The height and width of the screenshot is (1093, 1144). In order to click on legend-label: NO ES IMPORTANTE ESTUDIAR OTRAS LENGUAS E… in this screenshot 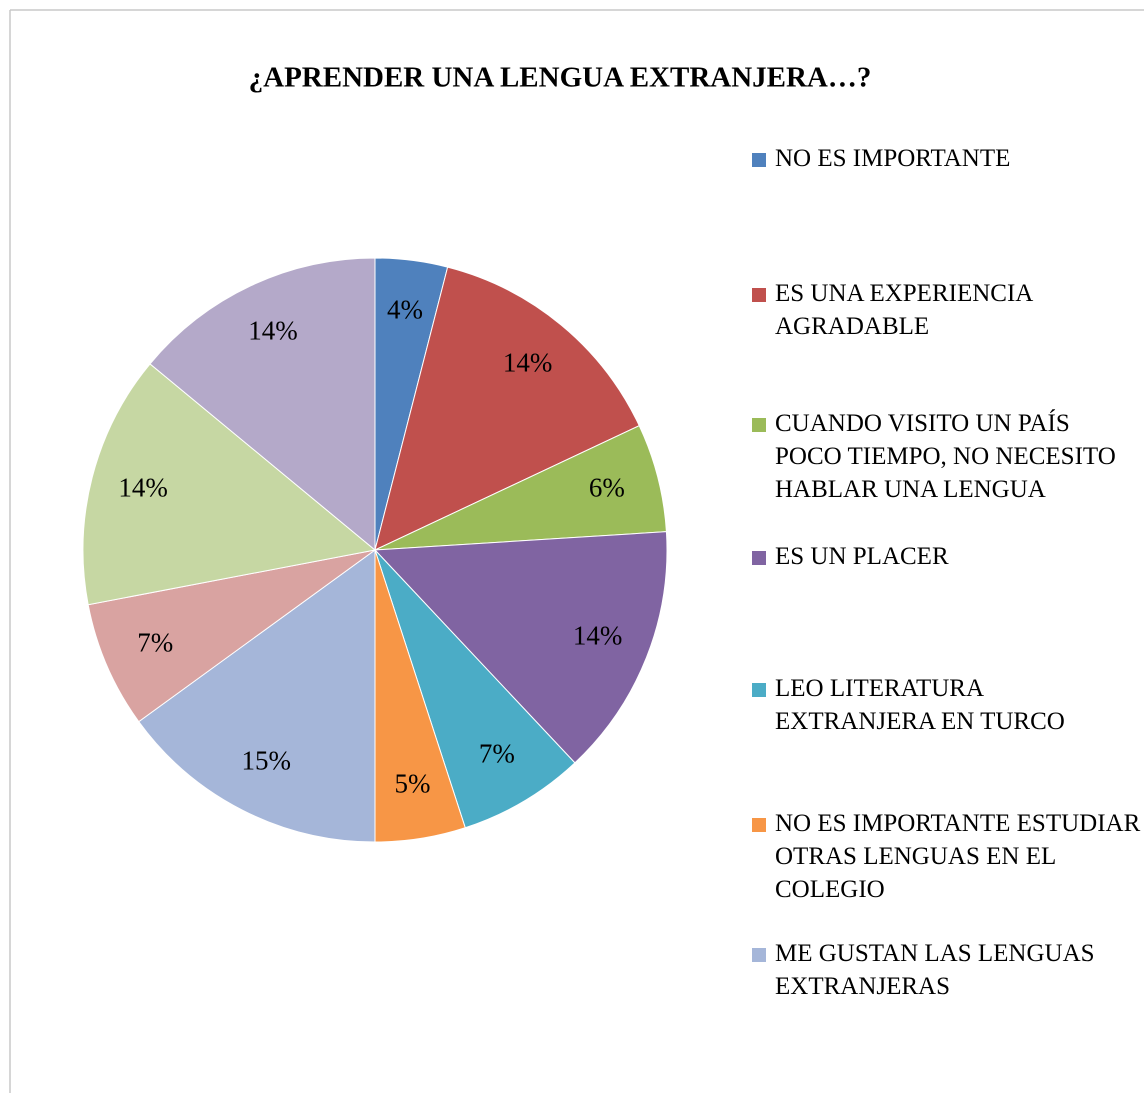, I will do `click(958, 856)`.